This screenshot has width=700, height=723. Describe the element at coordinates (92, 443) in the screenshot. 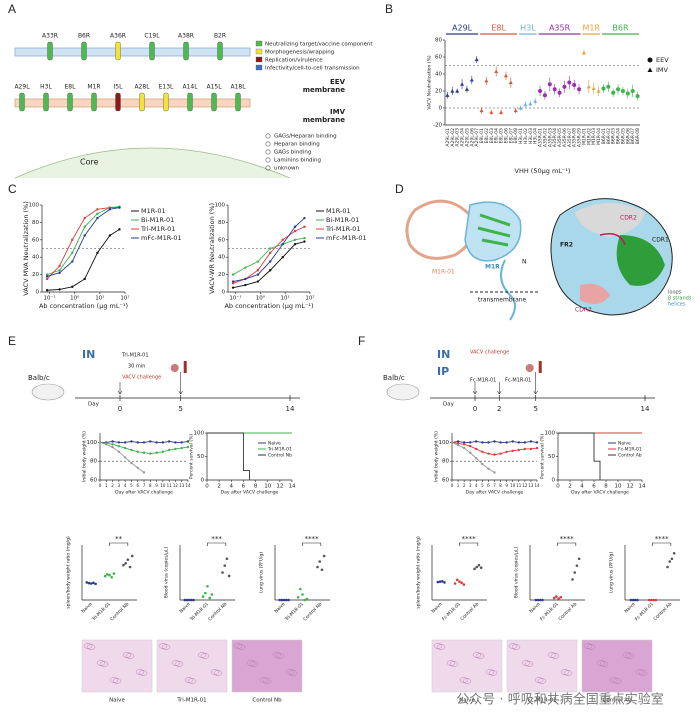

I see `y-tick-label: 100` at that location.